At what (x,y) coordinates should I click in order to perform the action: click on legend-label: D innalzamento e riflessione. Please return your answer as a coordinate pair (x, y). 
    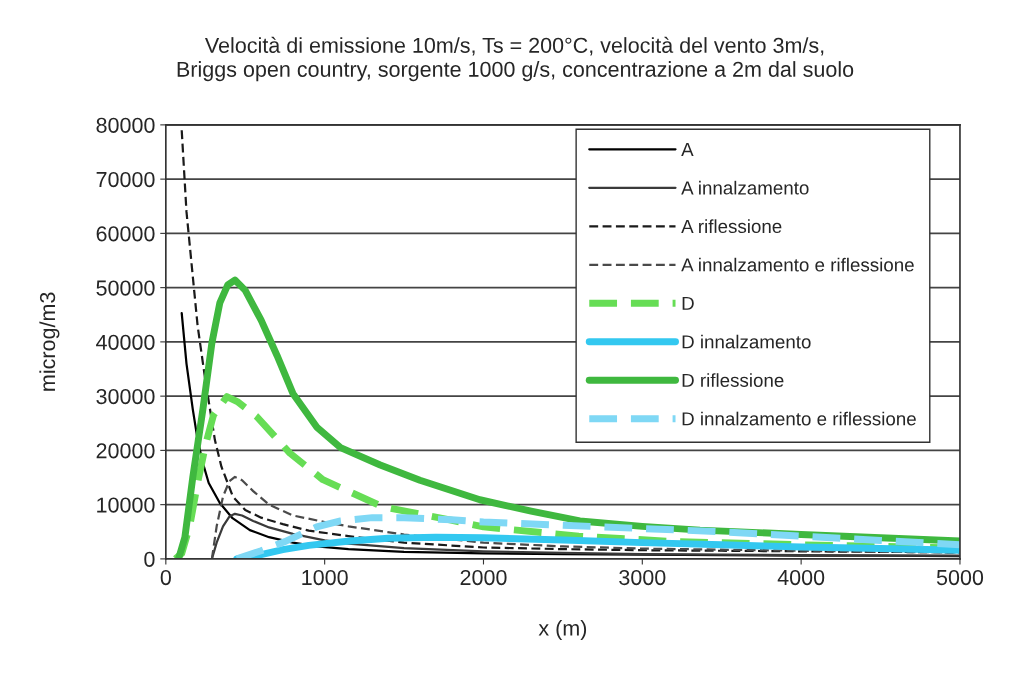
    Looking at the image, I should click on (799, 418).